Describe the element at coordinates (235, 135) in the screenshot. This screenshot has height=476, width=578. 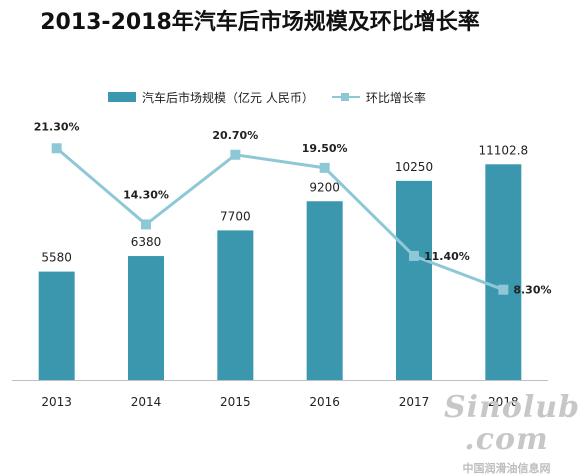
I see `growth-label-2015: 20.70%` at that location.